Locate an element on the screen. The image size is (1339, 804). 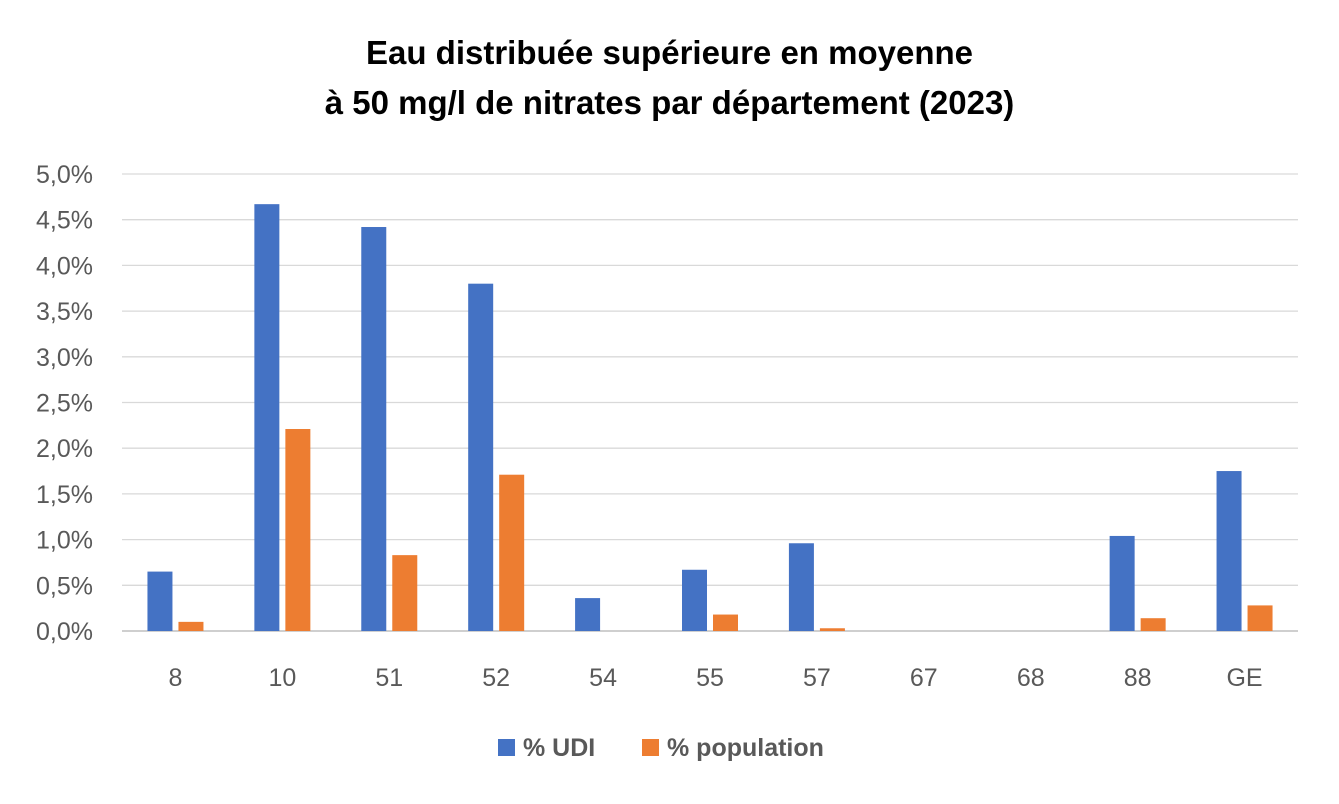
y-tick-label: 1,0% is located at coordinates (64, 541).